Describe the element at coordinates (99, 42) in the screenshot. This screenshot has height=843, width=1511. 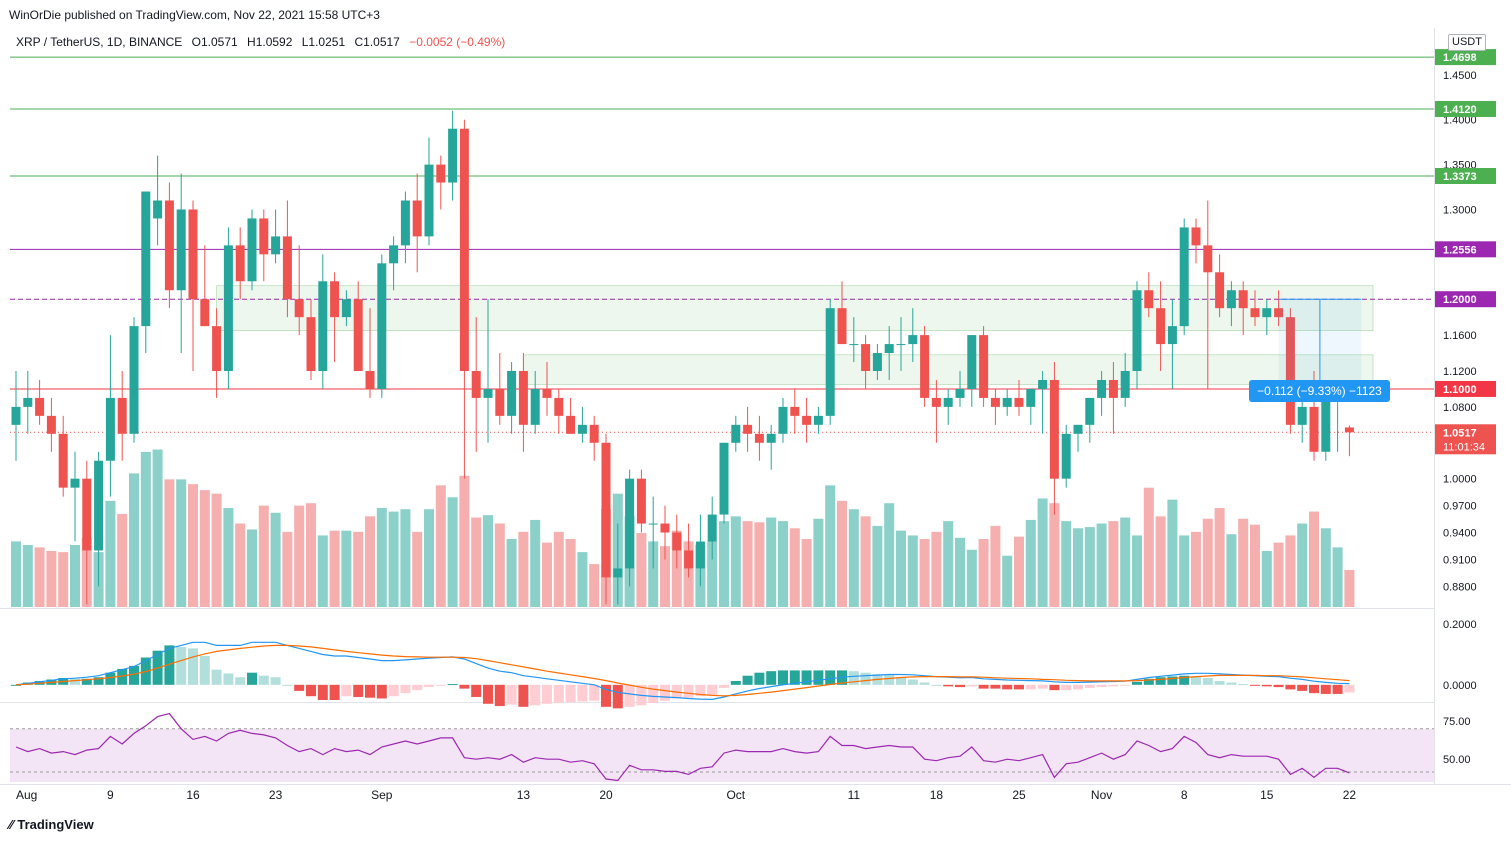
I see `symbol-name: XRP / TetherUS, 1D, BINANCE` at that location.